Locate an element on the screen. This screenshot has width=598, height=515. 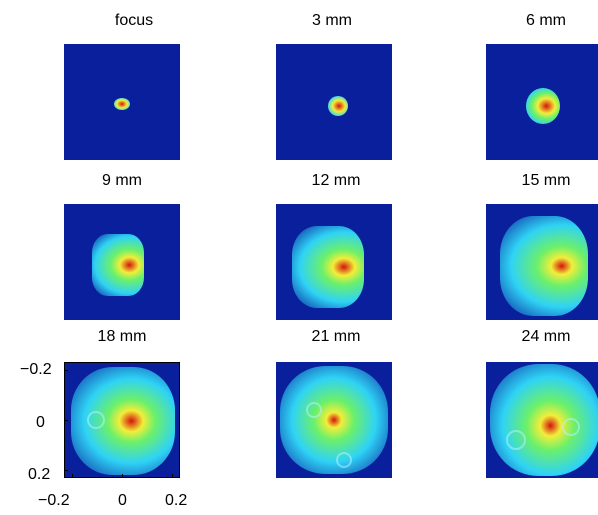
beam-image-9mm is located at coordinates (122, 262).